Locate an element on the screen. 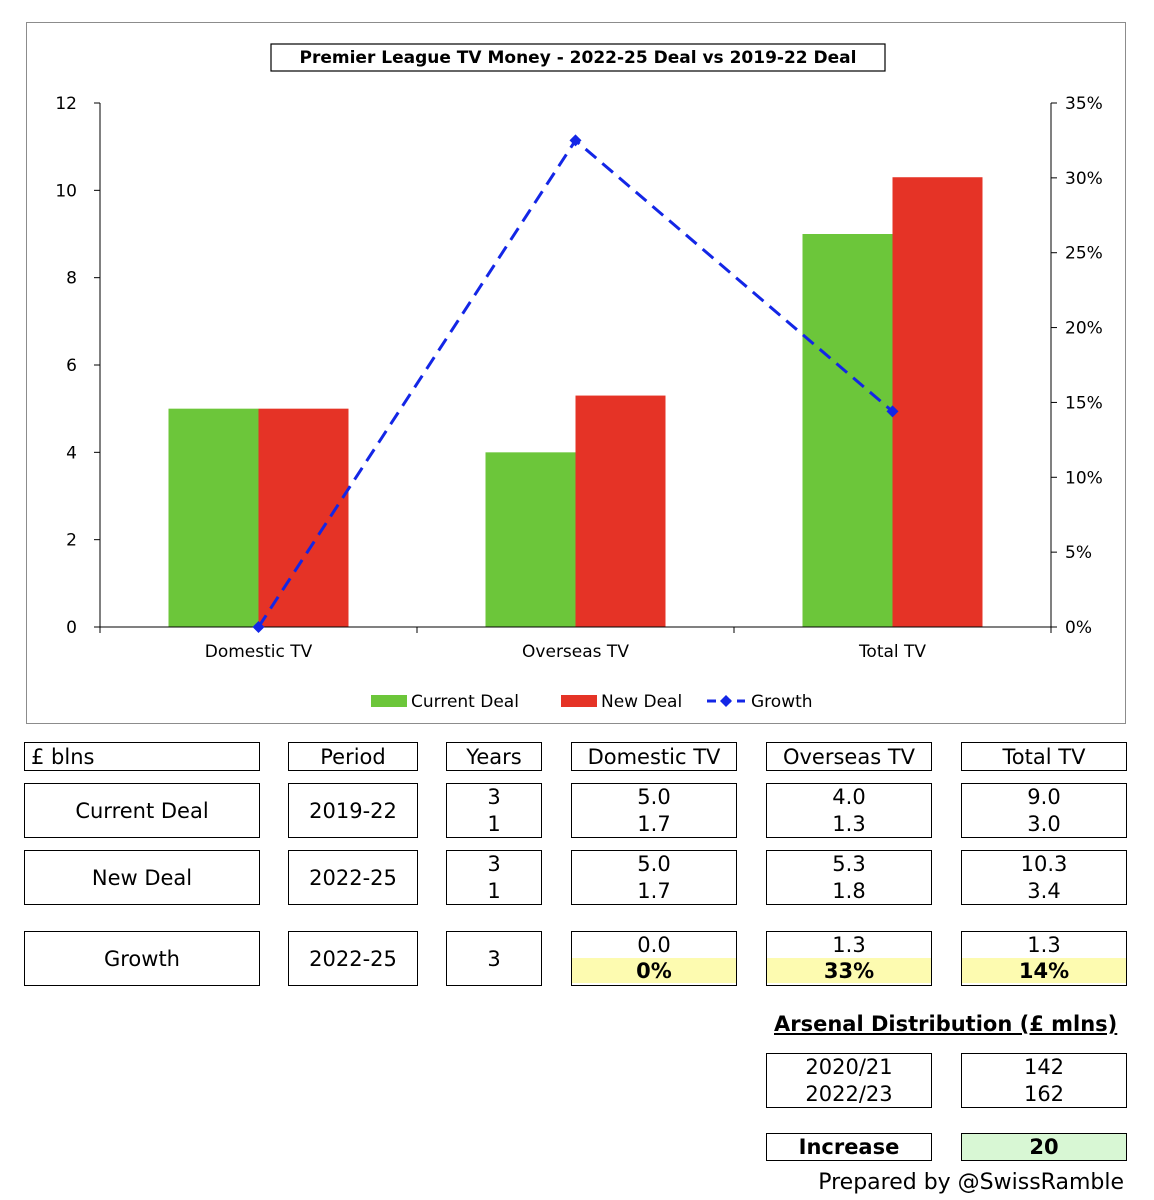 The width and height of the screenshot is (1154, 1200). x-tick-label: Total TV is located at coordinates (892, 652).